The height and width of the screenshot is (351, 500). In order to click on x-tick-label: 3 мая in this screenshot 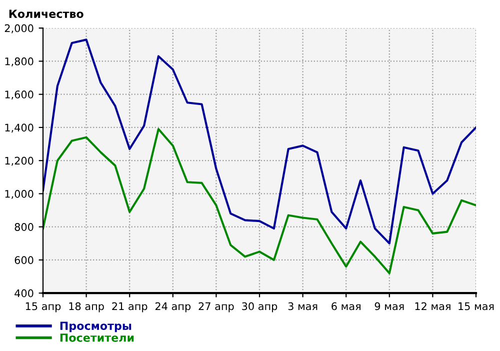, I will do `click(303, 306)`.